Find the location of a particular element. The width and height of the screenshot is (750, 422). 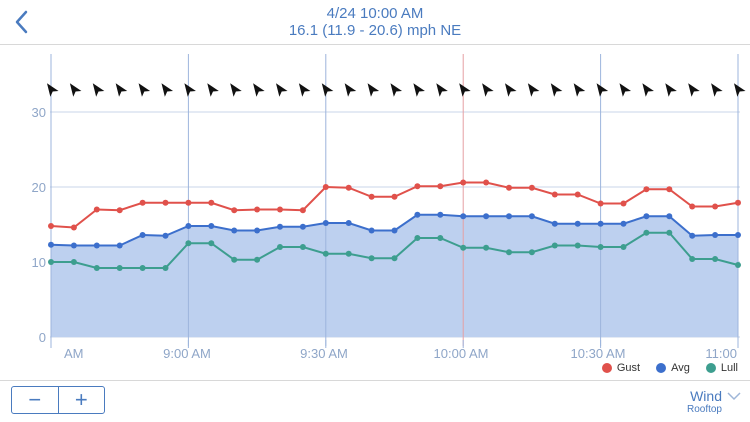

selected-reading: 16.1 (11.9 - 20.6) mph NE is located at coordinates (375, 30).